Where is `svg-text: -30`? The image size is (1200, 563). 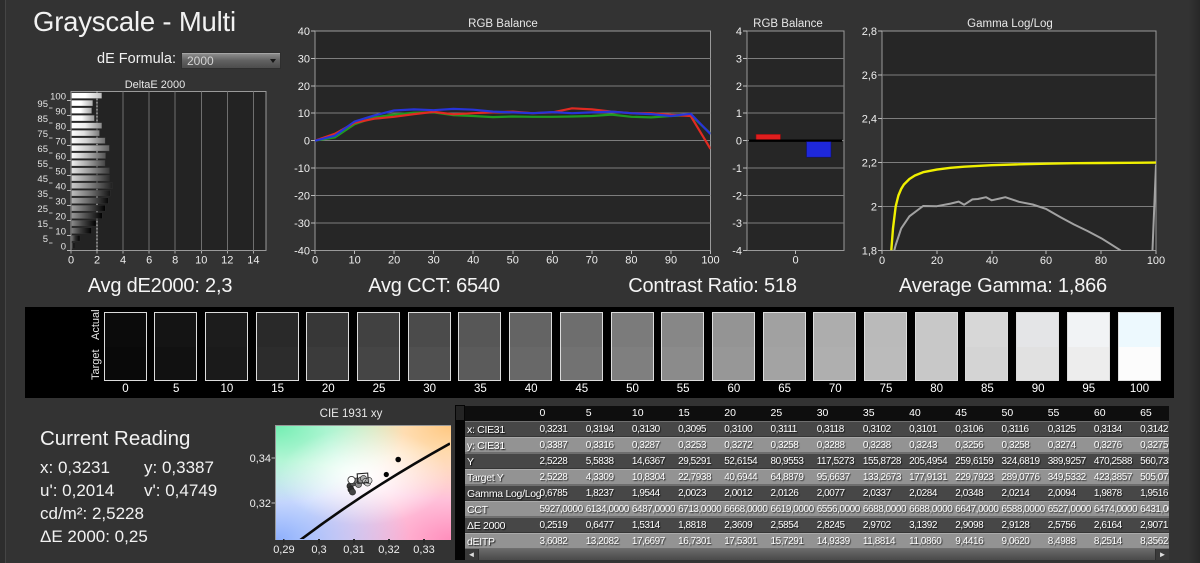 svg-text: -30 is located at coordinates (302, 224).